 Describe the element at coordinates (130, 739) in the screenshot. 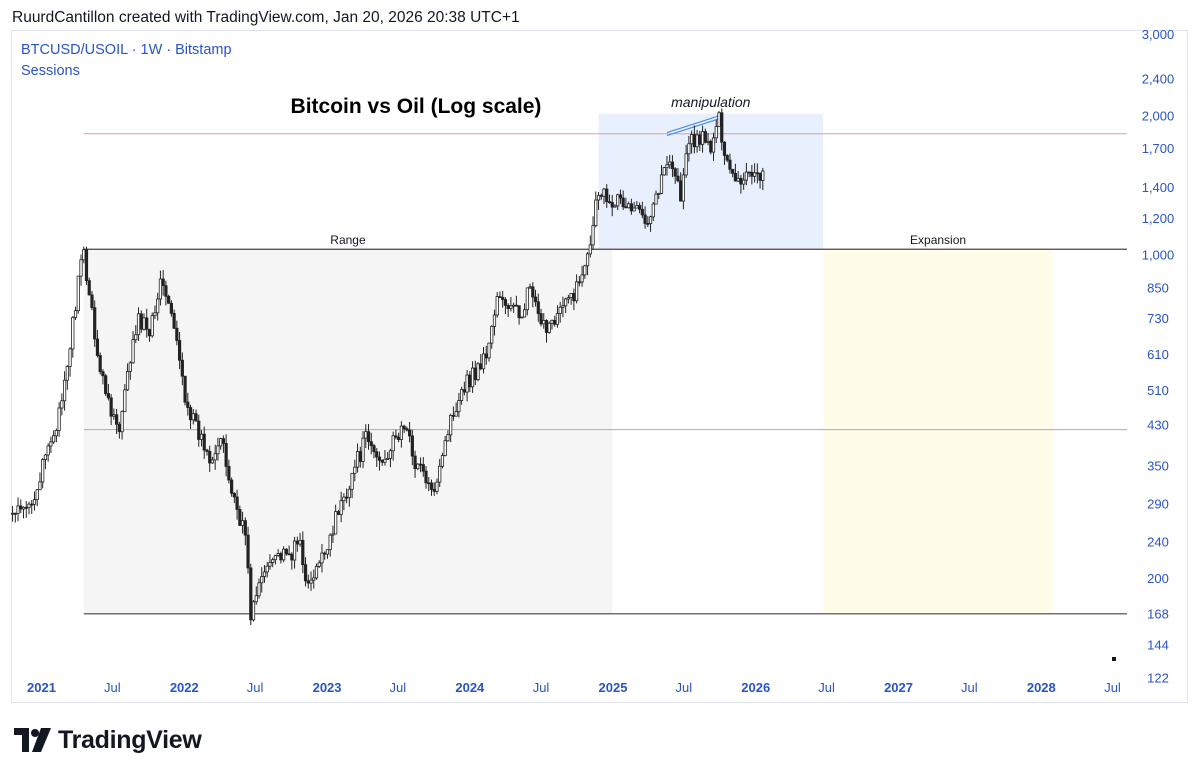

I see `tradingview-logo-text: TradingView` at that location.